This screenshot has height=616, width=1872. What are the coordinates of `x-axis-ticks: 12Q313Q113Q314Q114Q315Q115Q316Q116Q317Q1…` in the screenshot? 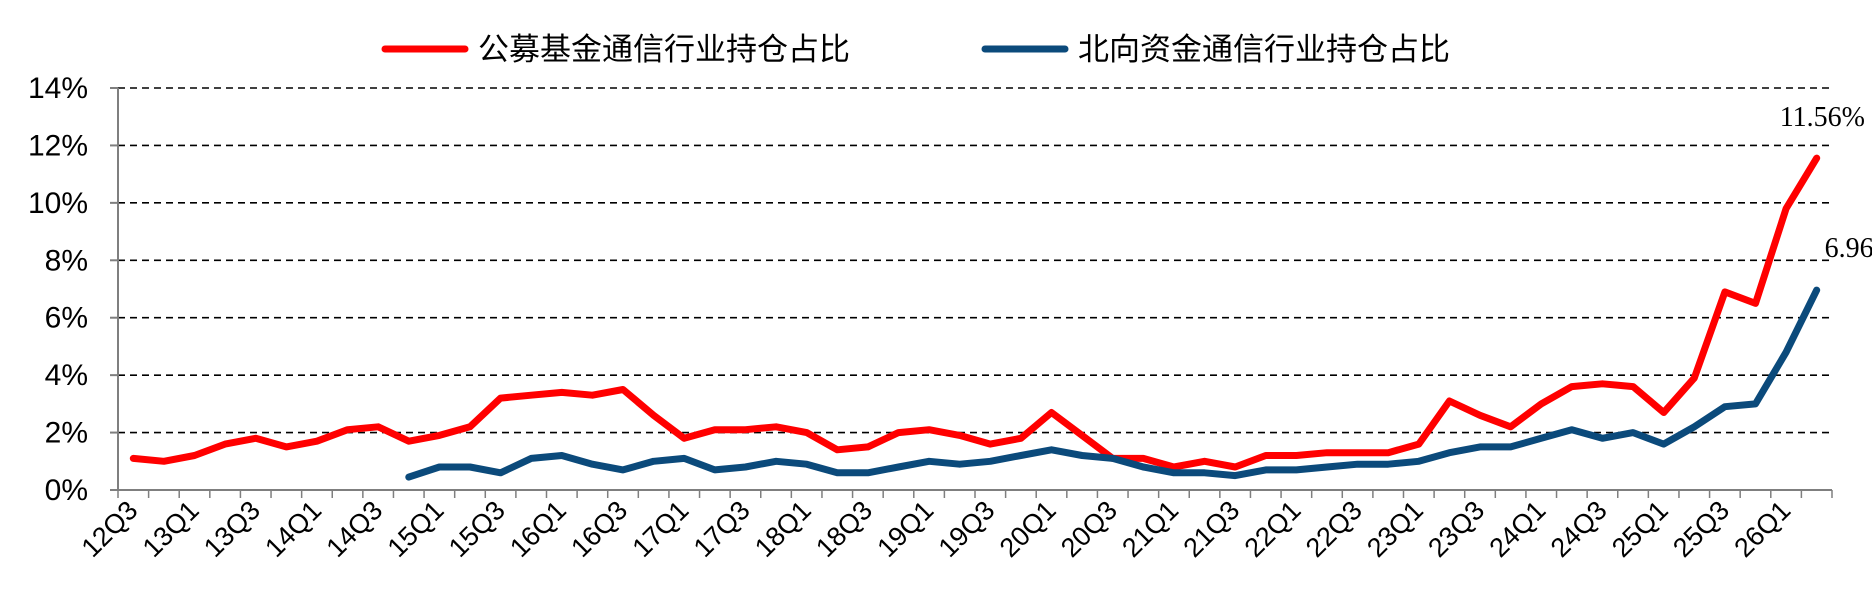 It's located at (954, 526).